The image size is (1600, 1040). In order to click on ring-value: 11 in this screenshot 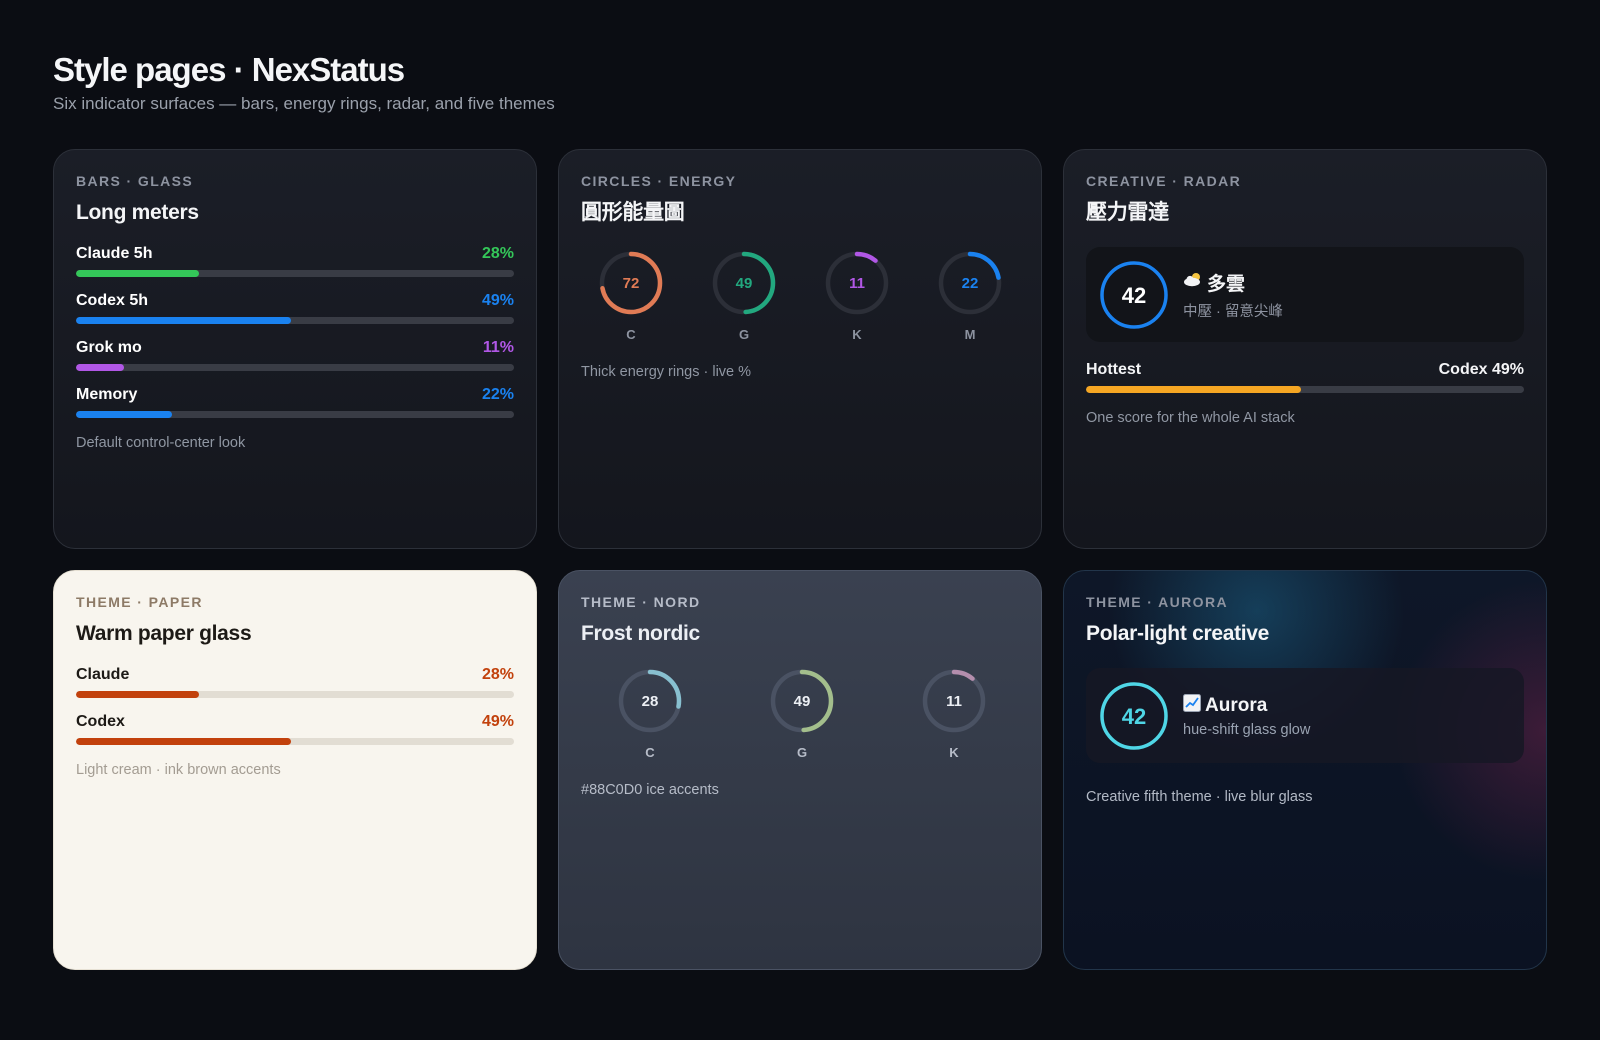, I will do `click(857, 283)`.